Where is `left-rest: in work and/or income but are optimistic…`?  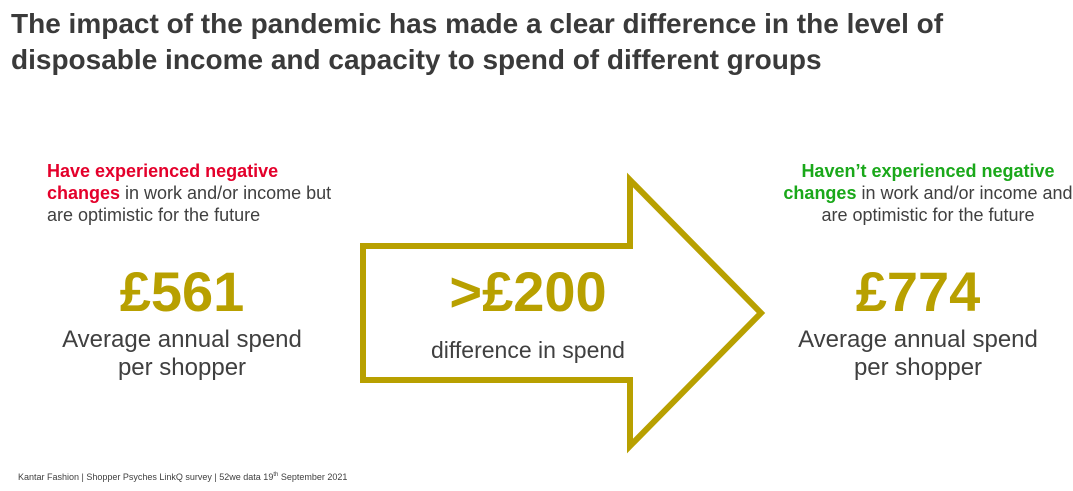
left-rest: in work and/or income but are optimistic… is located at coordinates (189, 204).